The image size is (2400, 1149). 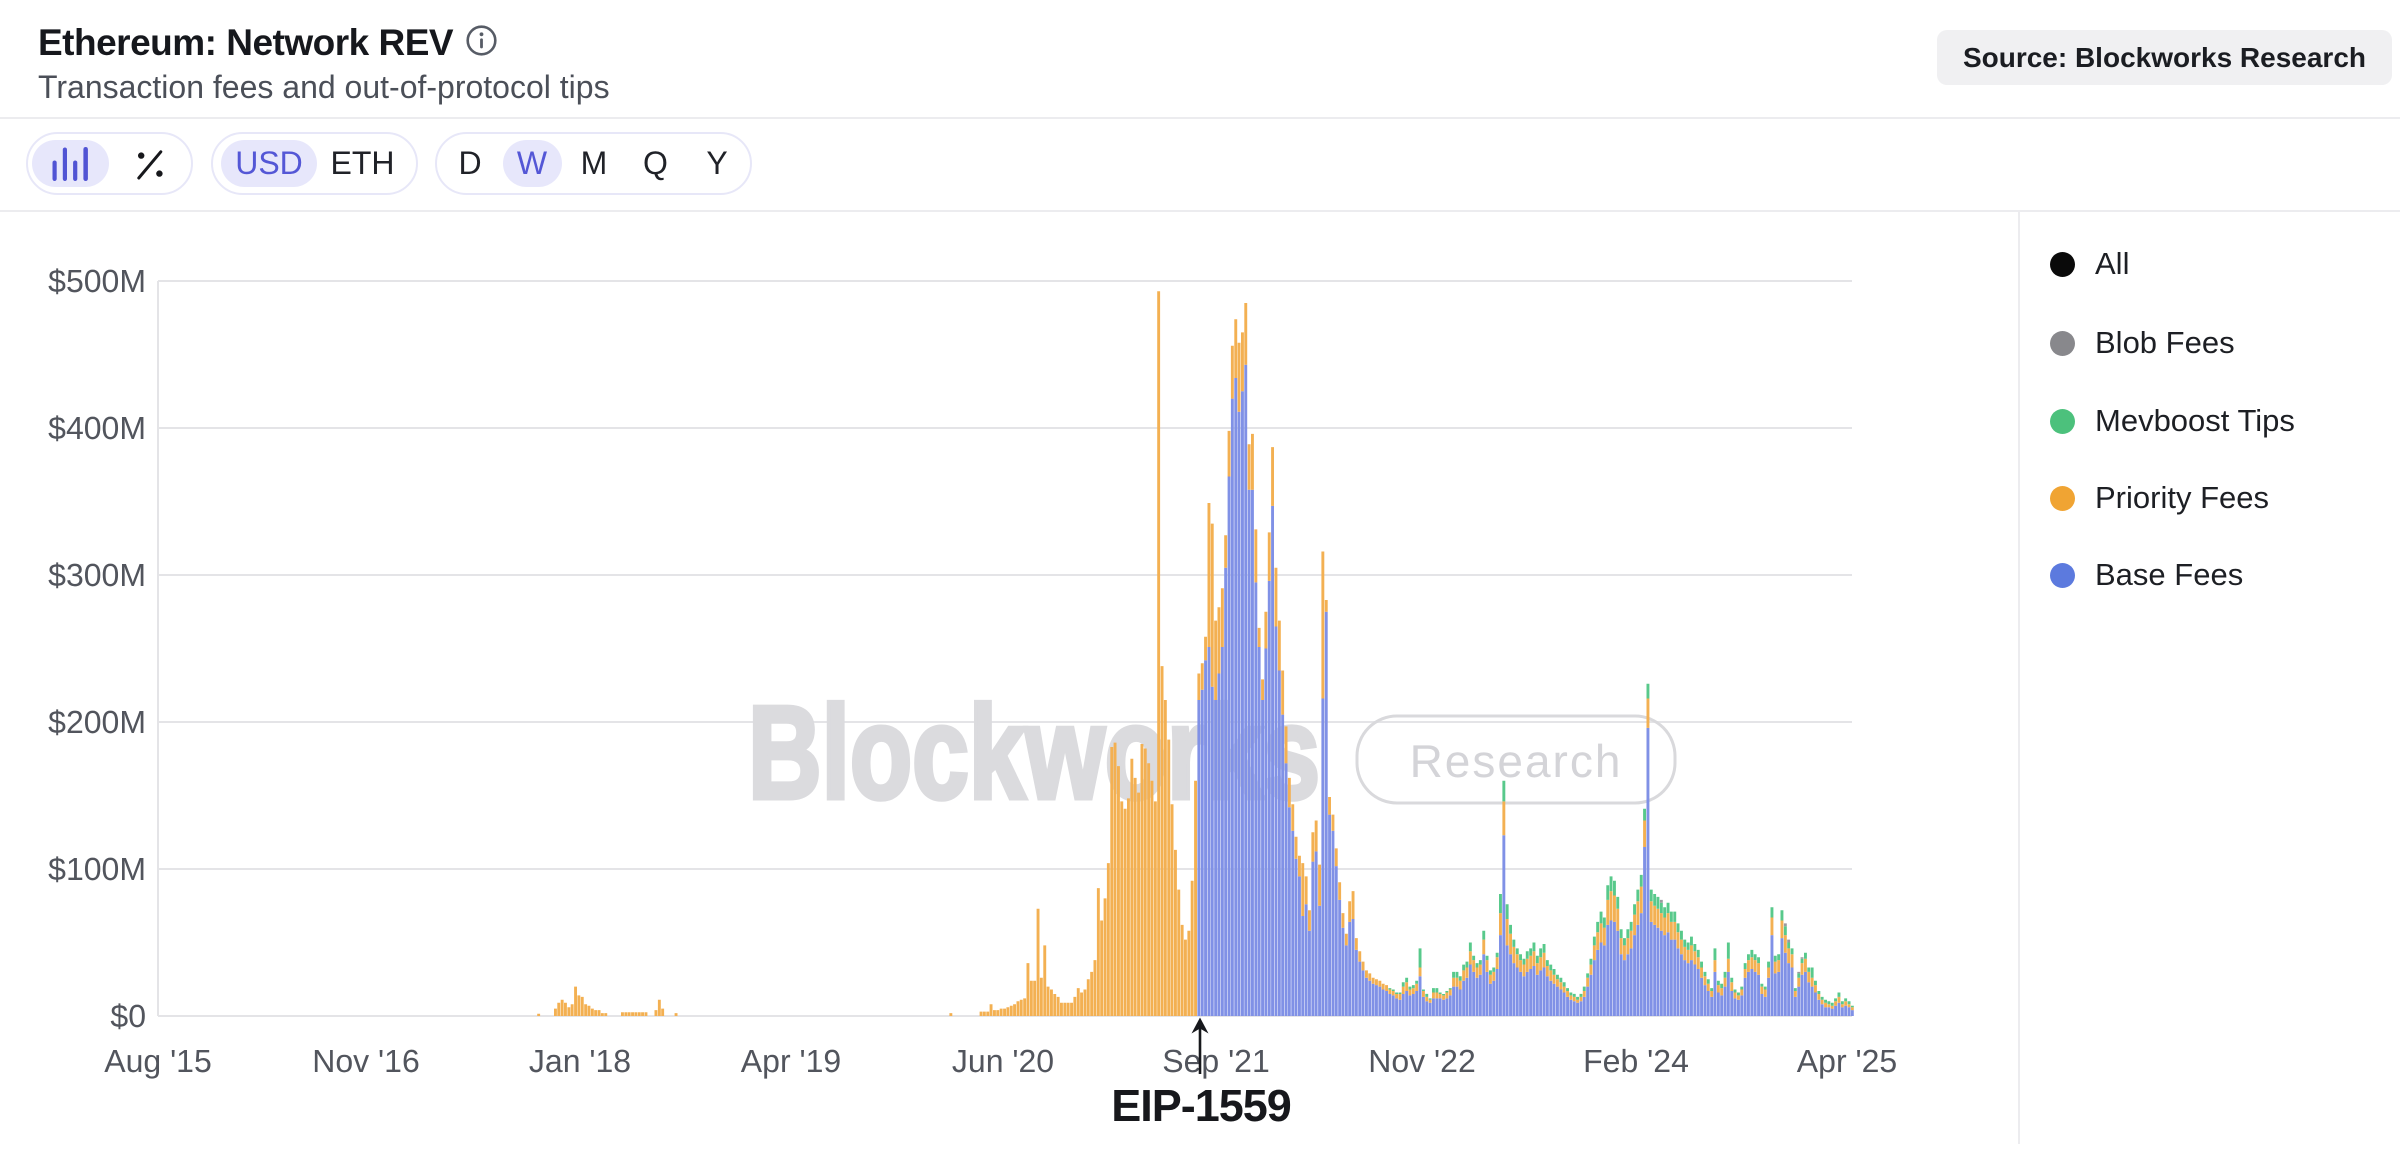 What do you see at coordinates (1034, 752) in the screenshot?
I see `svg-text: Blockworks` at bounding box center [1034, 752].